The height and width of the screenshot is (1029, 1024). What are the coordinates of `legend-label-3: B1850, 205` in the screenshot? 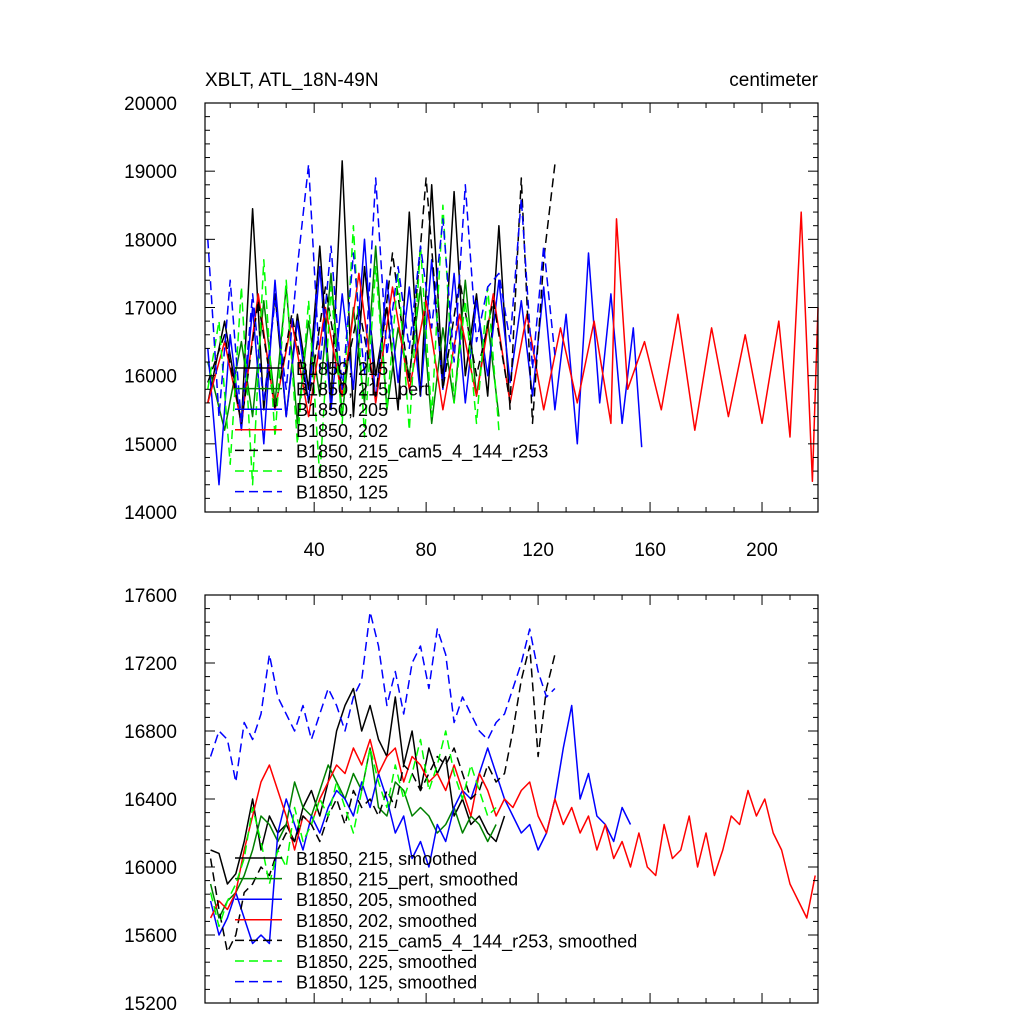 It's located at (342, 410).